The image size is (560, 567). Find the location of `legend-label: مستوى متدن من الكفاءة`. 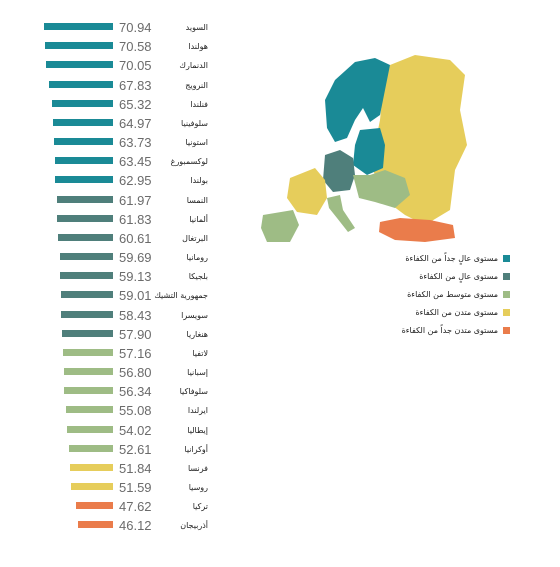

legend-label: مستوى متدن من الكفاءة is located at coordinates (456, 312).